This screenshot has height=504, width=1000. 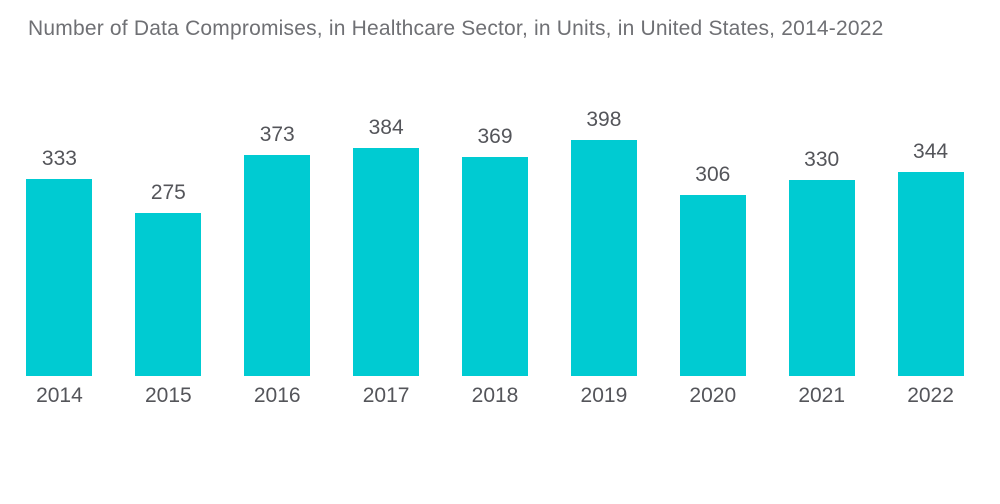 What do you see at coordinates (495, 136) in the screenshot?
I see `bar-value-label: 369` at bounding box center [495, 136].